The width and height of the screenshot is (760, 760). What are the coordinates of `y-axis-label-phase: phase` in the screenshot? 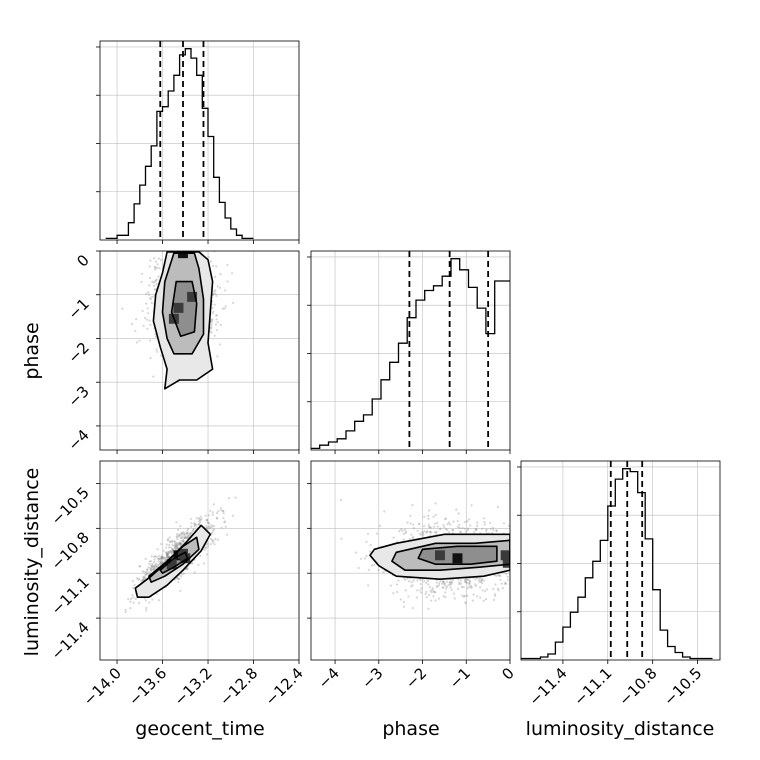 It's located at (32, 350).